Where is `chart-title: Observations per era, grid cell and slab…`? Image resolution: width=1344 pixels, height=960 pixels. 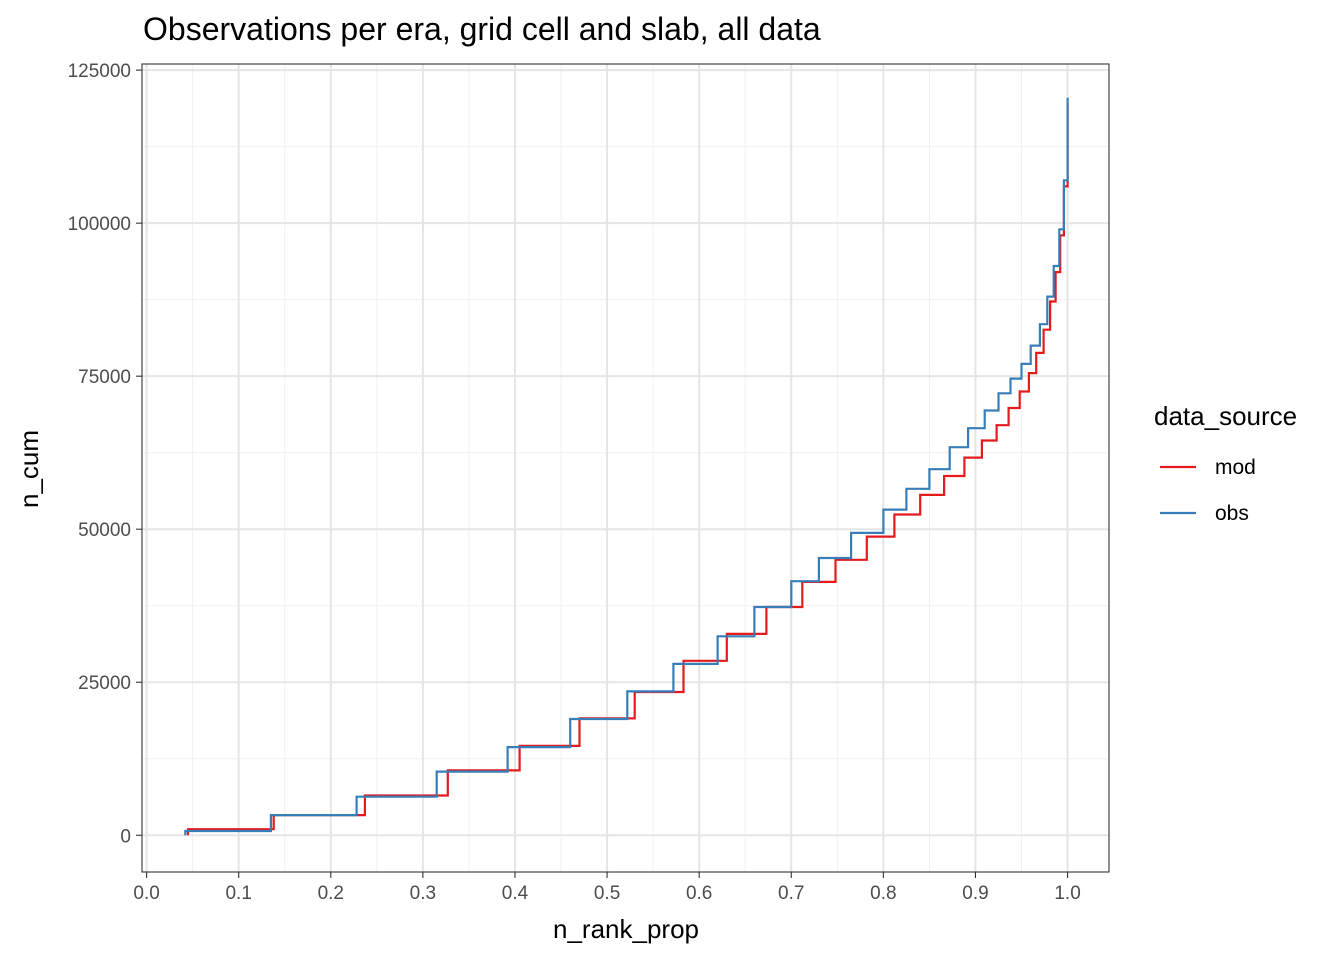 chart-title: Observations per era, grid cell and slab… is located at coordinates (482, 29).